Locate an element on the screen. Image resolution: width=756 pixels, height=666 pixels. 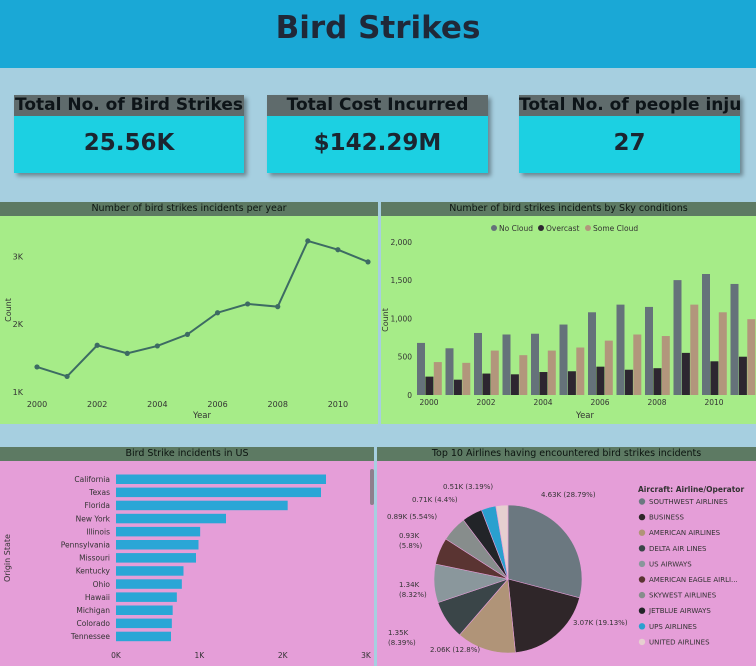
kpi-value: $142.29M is located at coordinates (377, 143).